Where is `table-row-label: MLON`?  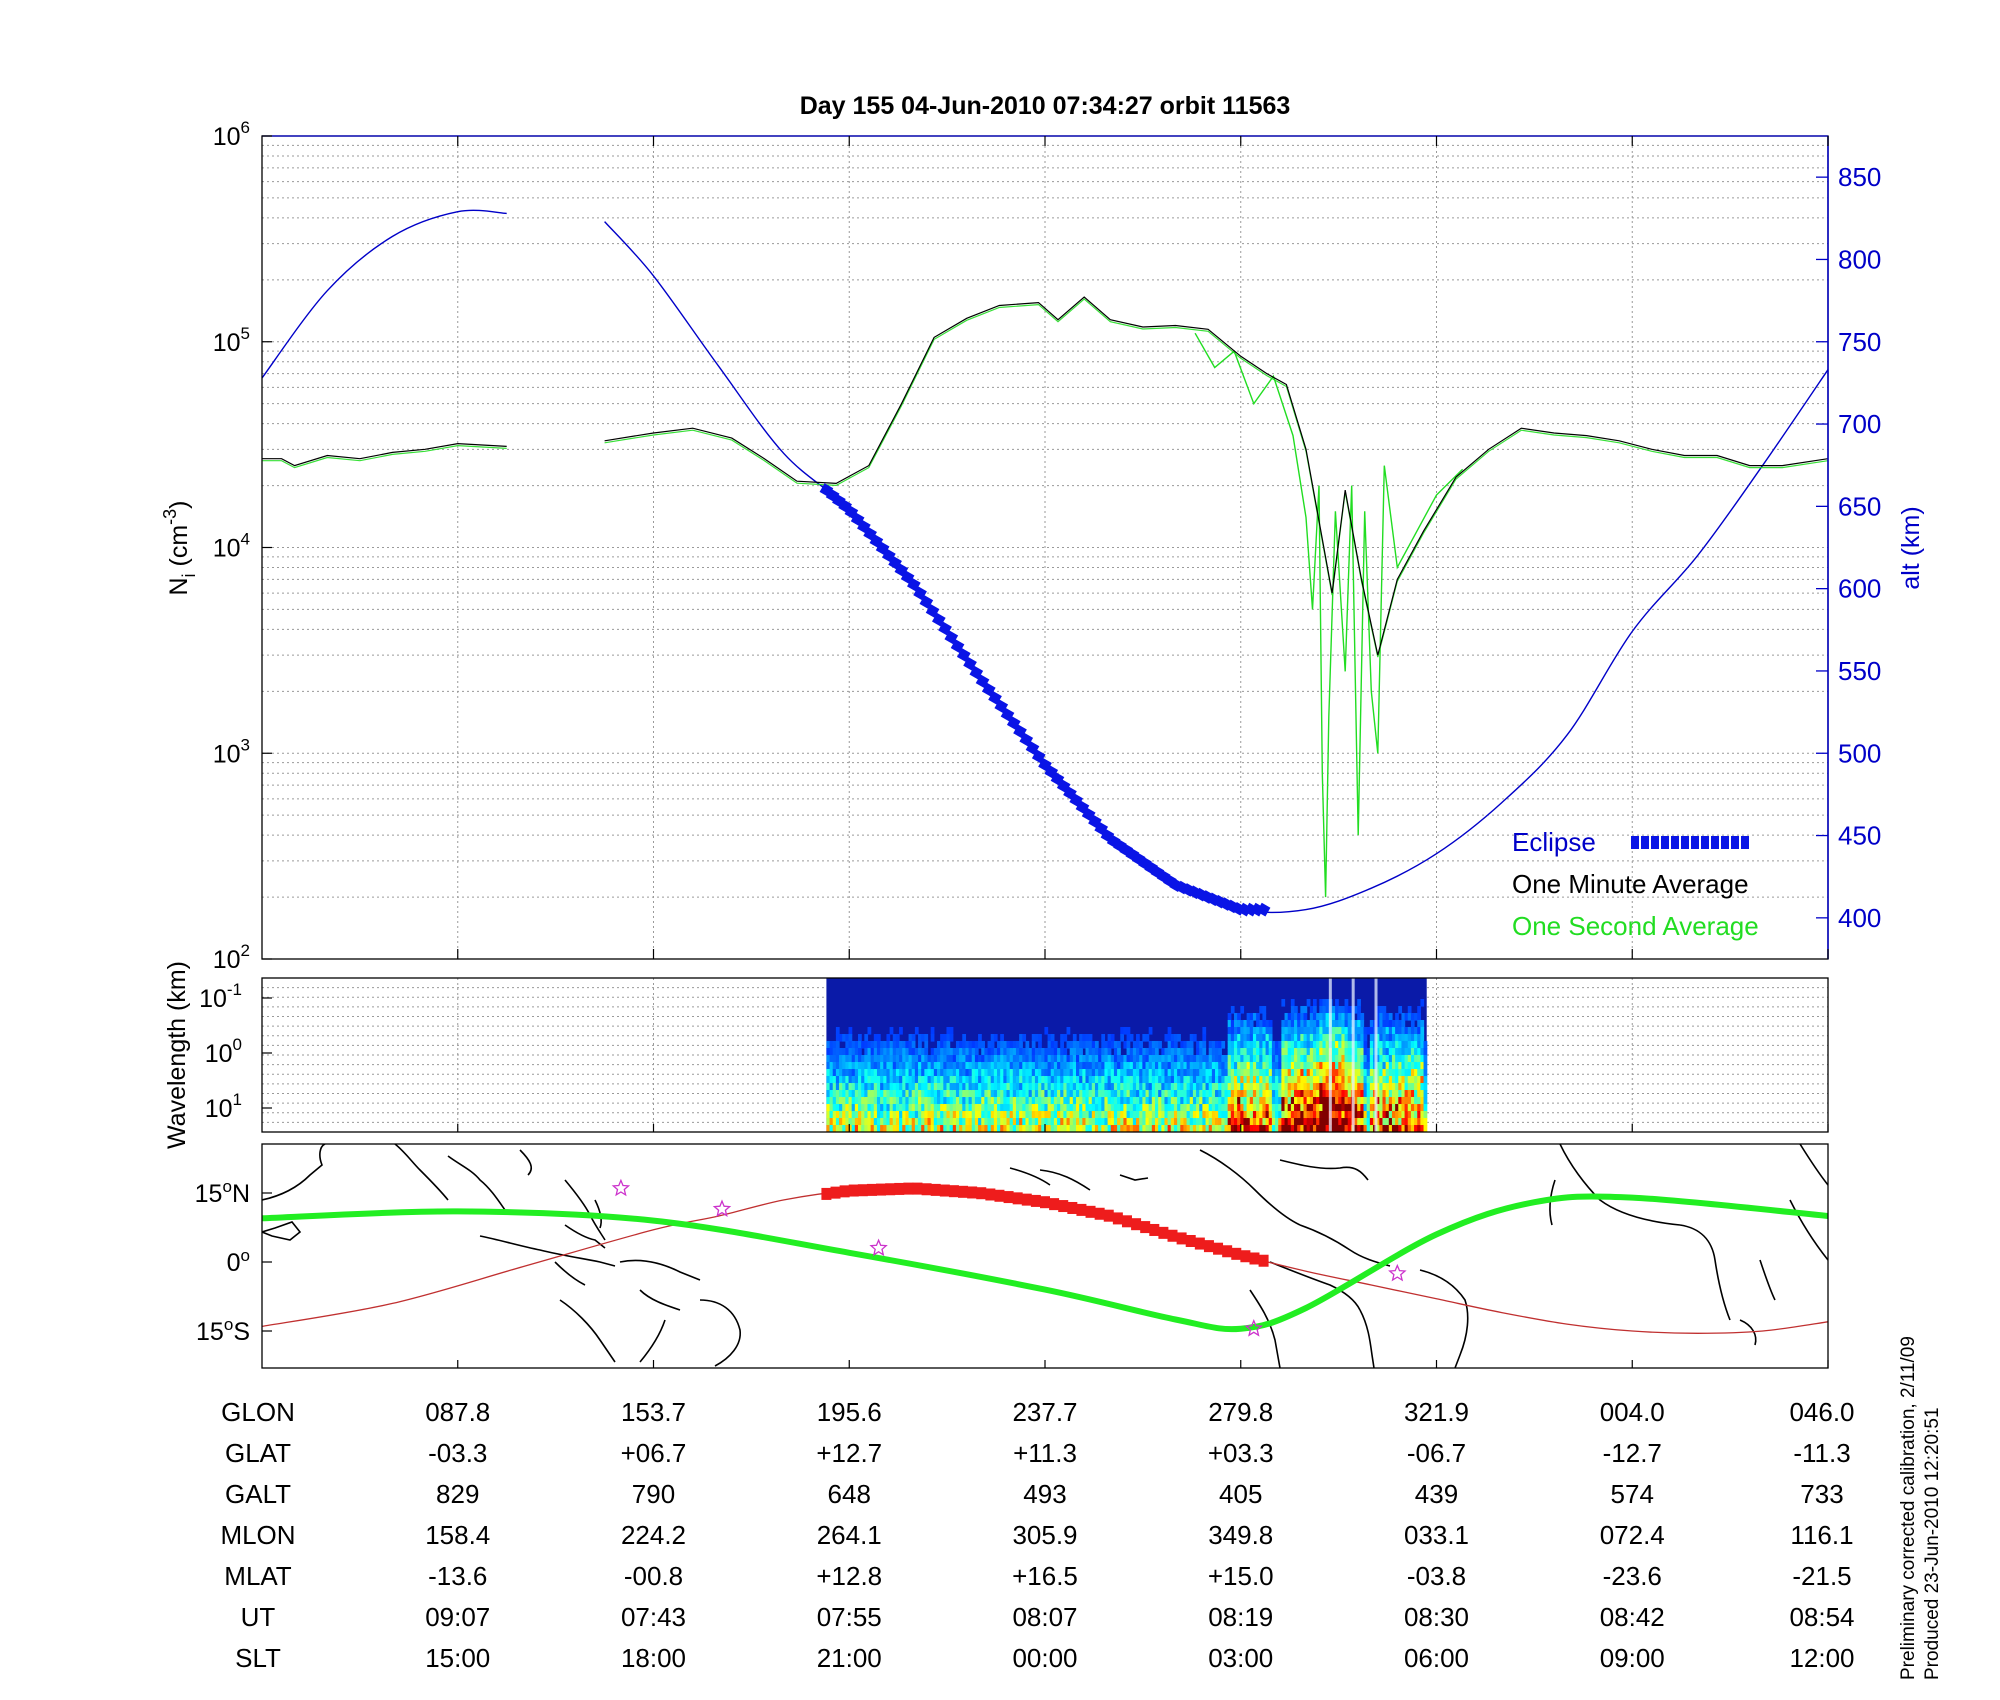
table-row-label: MLON is located at coordinates (257, 1535).